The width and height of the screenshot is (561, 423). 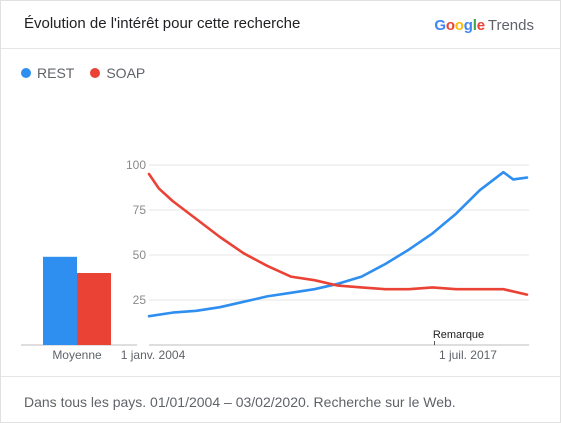 I want to click on x-tick-label: 1 juil. 2017, so click(x=468, y=355).